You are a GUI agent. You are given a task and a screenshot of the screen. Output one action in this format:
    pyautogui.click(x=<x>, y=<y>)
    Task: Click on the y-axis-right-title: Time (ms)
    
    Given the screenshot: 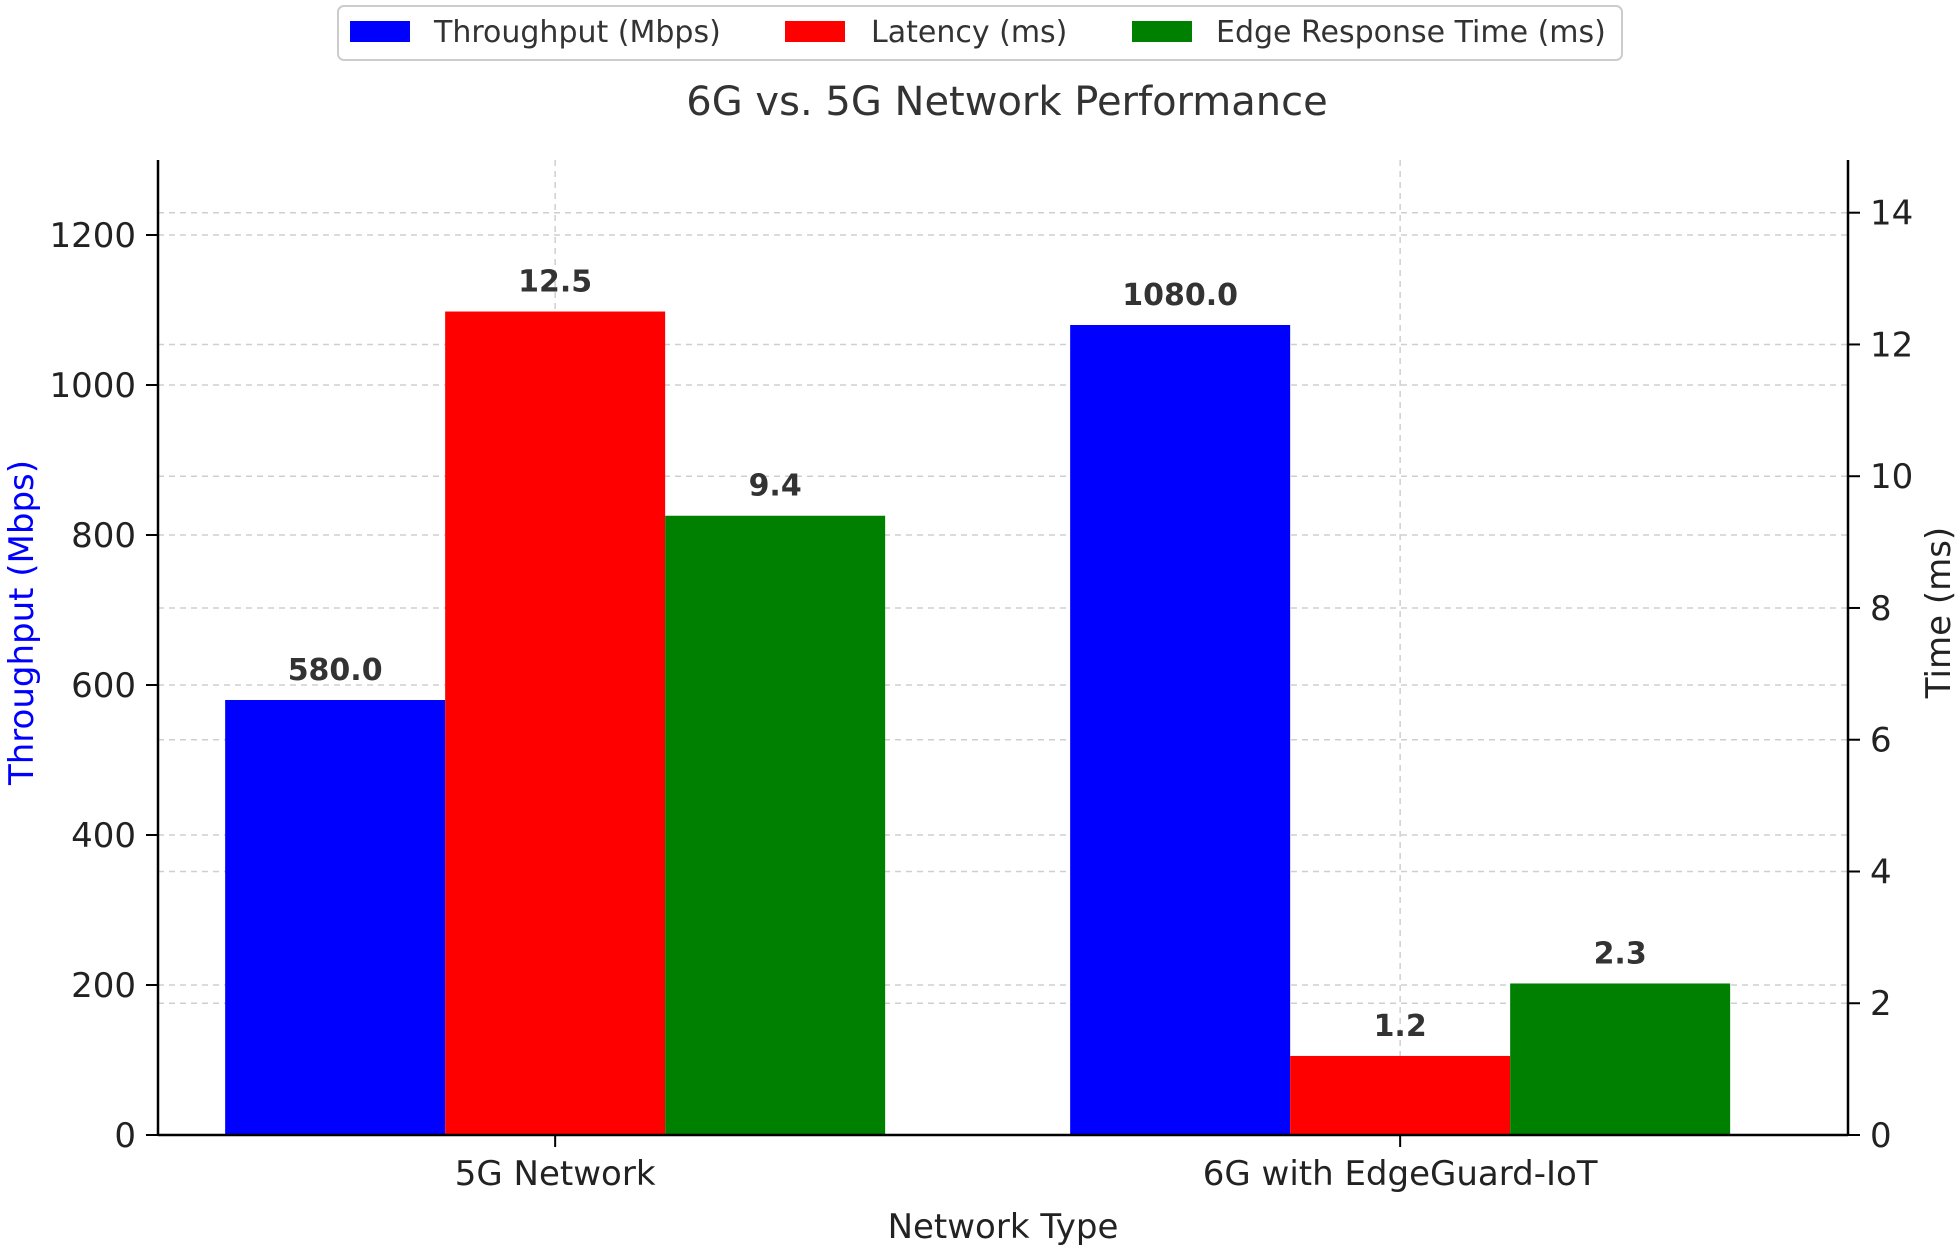 What is the action you would take?
    pyautogui.click(x=1939, y=613)
    